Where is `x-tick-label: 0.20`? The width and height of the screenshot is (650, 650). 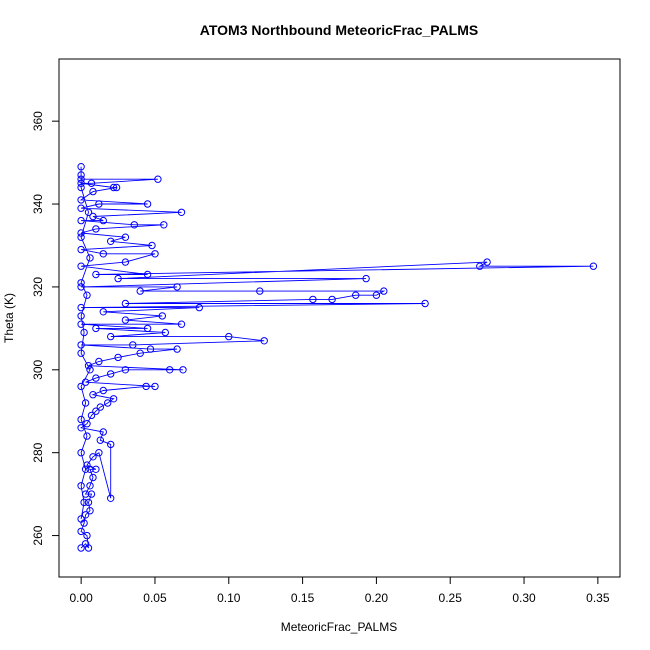 x-tick-label: 0.20 is located at coordinates (377, 598).